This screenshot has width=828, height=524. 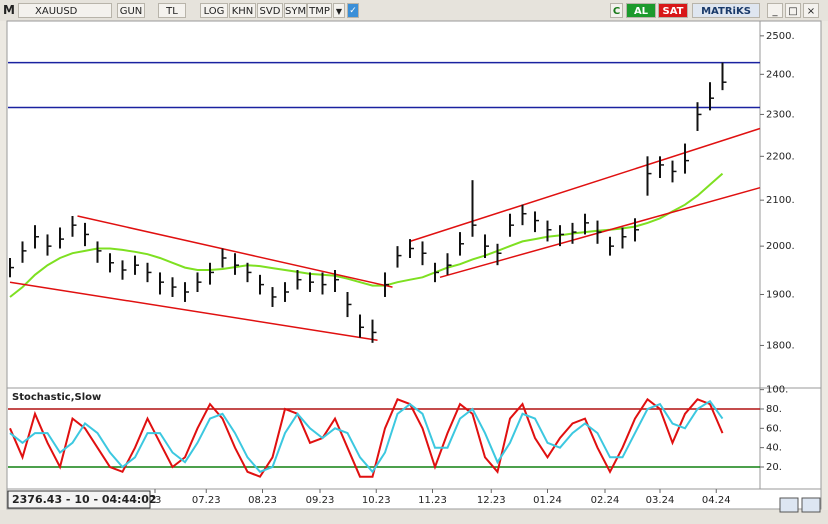 I want to click on x-tick-label: 03.24, so click(x=660, y=500).